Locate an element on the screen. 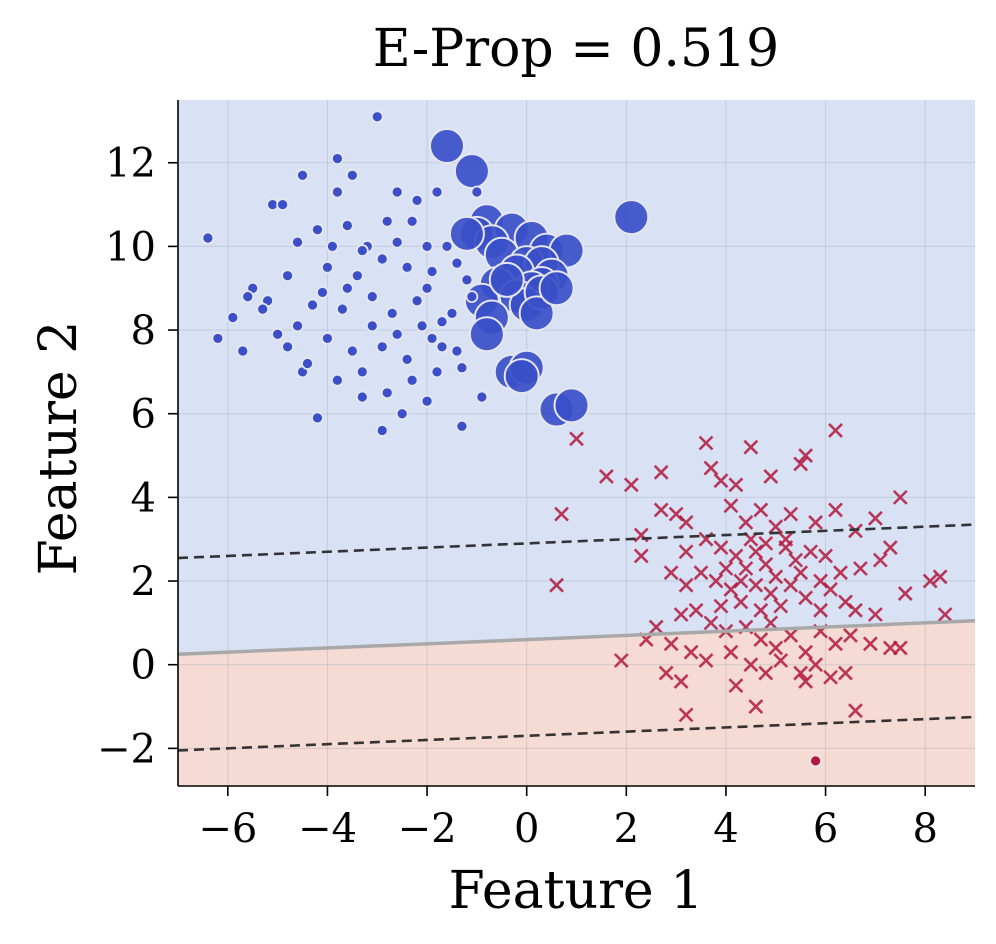 Image resolution: width=996 pixels, height=944 pixels. x-tick-label: −6 is located at coordinates (227, 829).